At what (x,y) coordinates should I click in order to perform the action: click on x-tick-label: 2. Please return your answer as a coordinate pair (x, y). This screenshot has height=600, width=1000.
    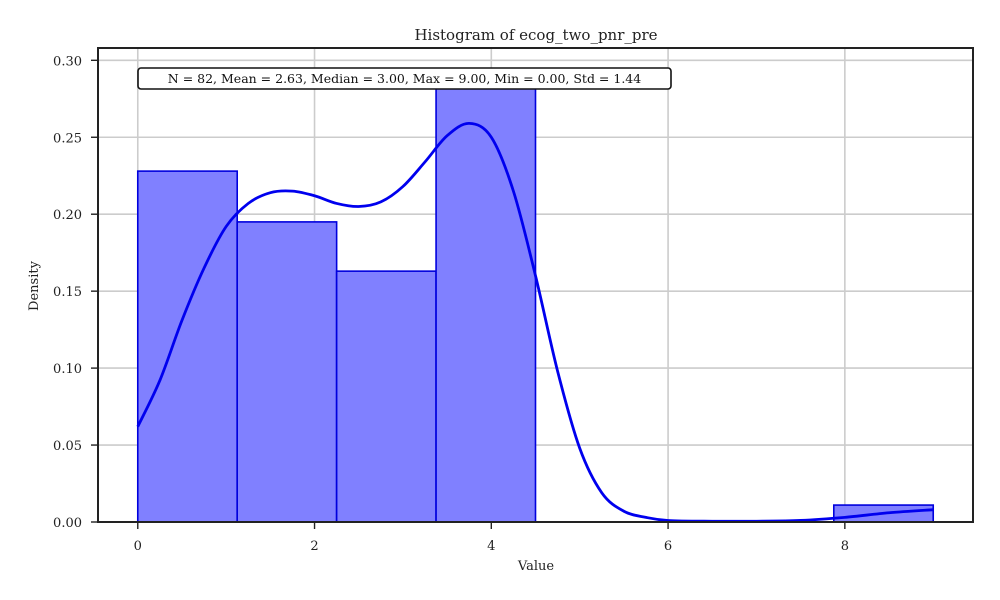
    Looking at the image, I should click on (314, 546).